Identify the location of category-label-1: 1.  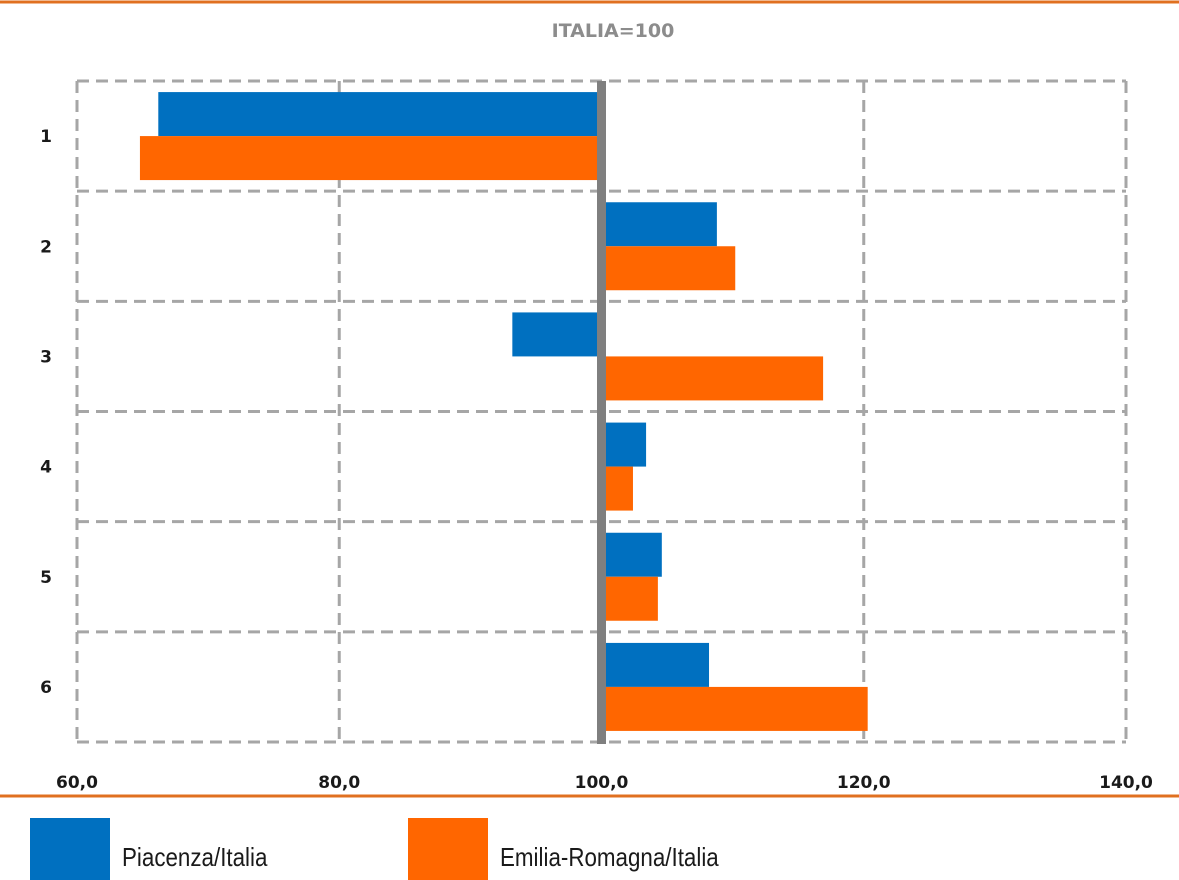
(46, 137).